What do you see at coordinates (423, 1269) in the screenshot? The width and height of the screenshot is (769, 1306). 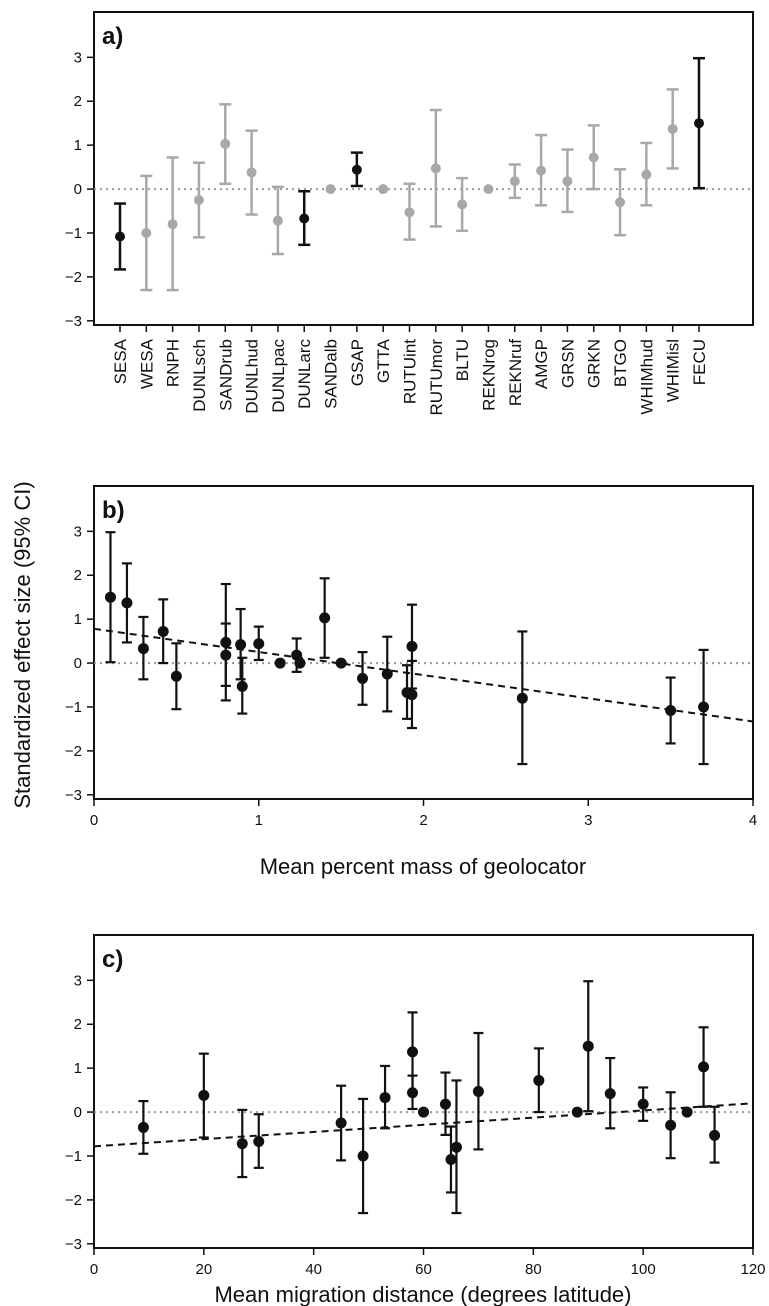 I see `x-tick-label: 60` at bounding box center [423, 1269].